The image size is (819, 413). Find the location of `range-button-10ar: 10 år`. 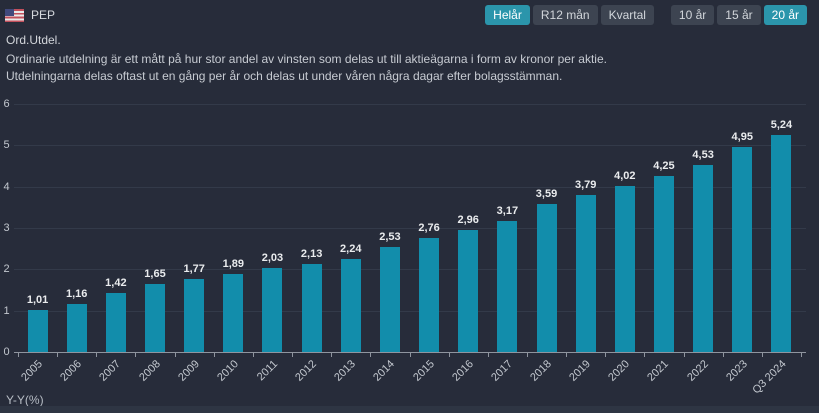

range-button-10ar: 10 år is located at coordinates (692, 15).